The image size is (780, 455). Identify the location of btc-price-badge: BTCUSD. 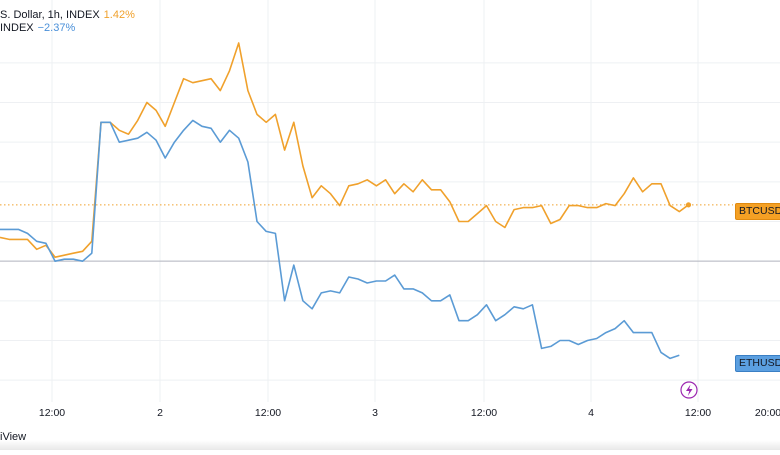
(757, 211).